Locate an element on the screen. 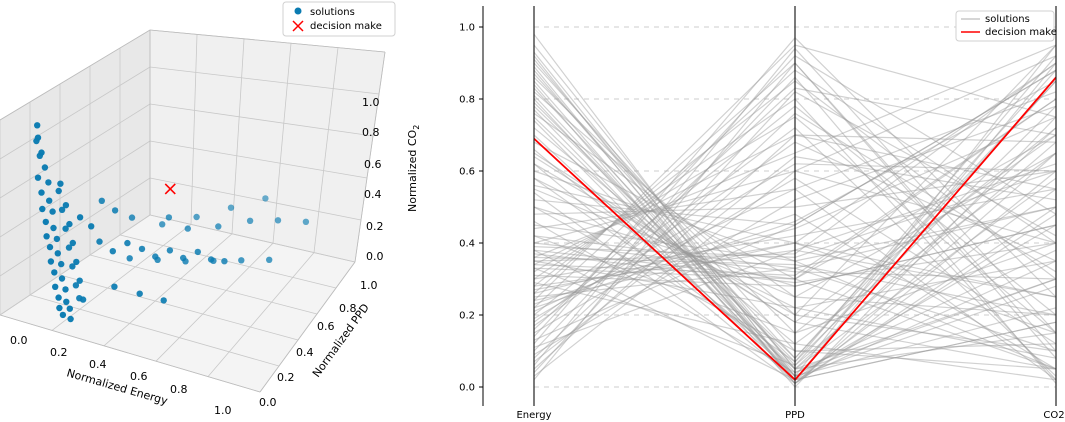 The image size is (1065, 422). x-tick-label: 0.2 is located at coordinates (59, 352).